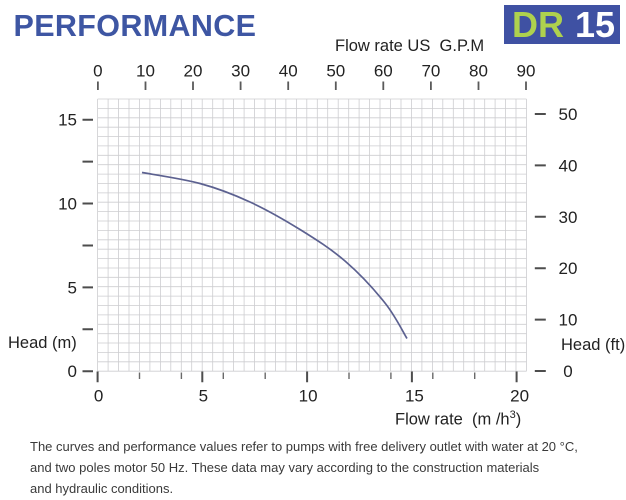 The height and width of the screenshot is (500, 626). What do you see at coordinates (478, 71) in the screenshot?
I see `svg-text: 80` at bounding box center [478, 71].